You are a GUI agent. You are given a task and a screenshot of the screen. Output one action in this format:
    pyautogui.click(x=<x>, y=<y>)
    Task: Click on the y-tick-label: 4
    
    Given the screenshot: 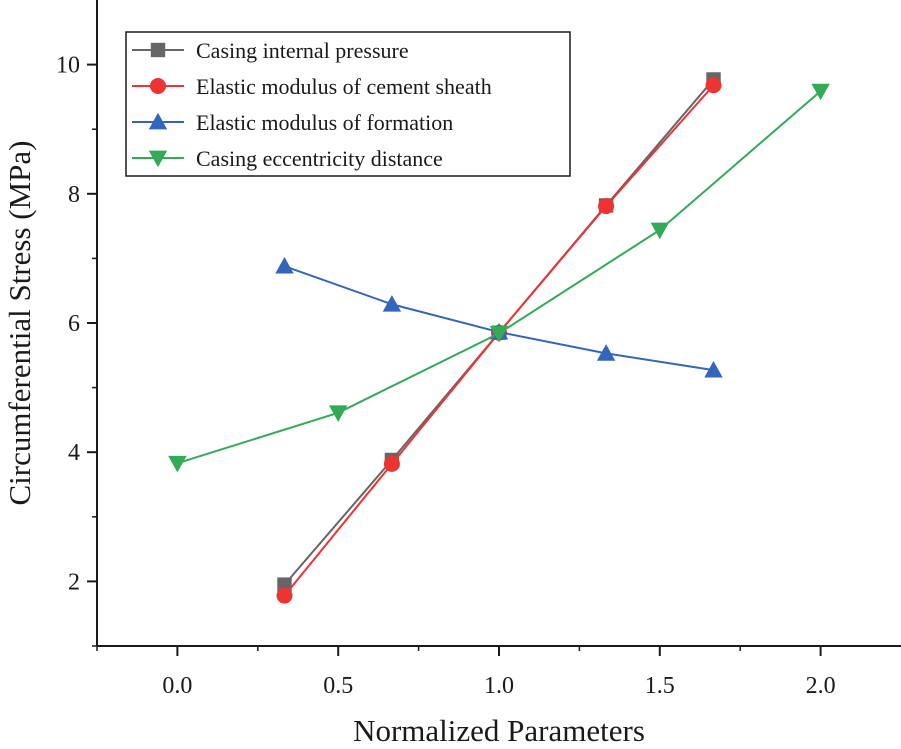 What is the action you would take?
    pyautogui.click(x=74, y=453)
    